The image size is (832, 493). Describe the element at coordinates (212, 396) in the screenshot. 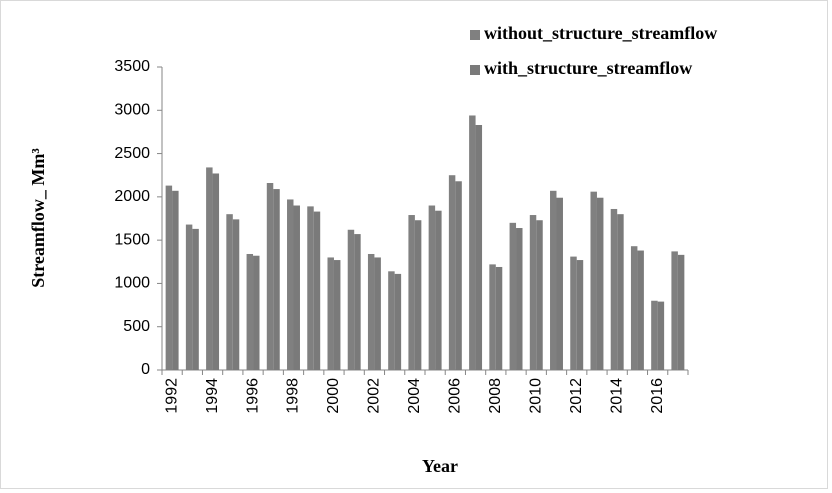

I see `x-tick-label: 1994` at that location.